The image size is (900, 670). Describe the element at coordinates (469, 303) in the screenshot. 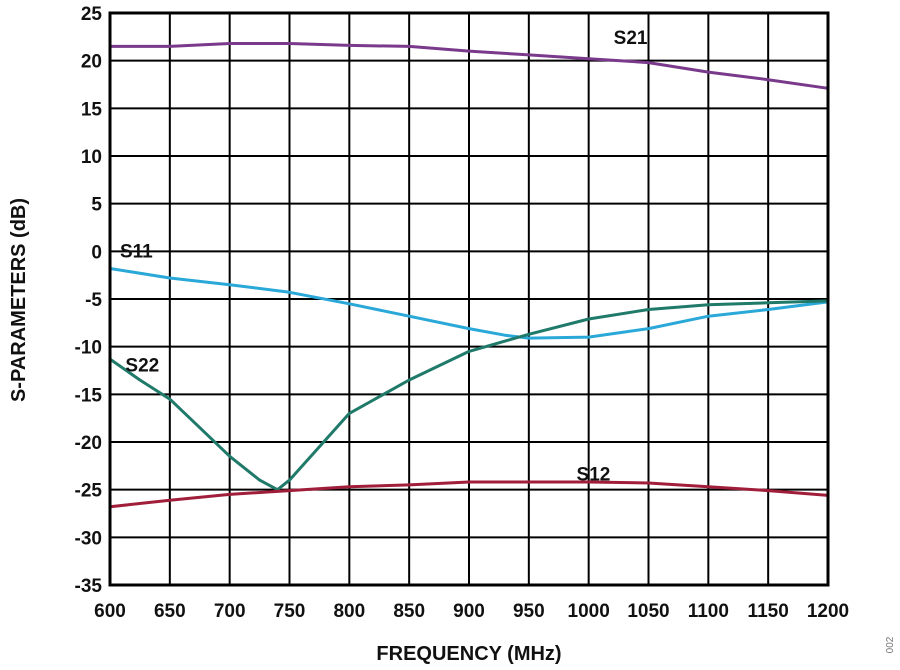

I see `series-line-s11` at that location.